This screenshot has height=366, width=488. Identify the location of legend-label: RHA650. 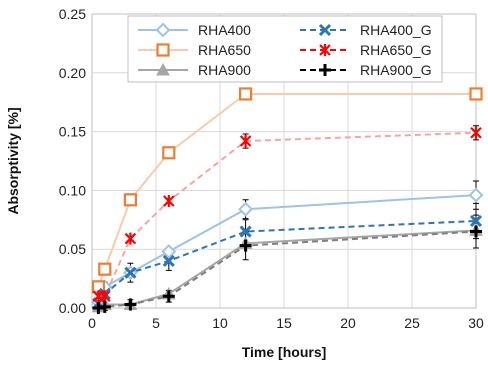
(224, 50).